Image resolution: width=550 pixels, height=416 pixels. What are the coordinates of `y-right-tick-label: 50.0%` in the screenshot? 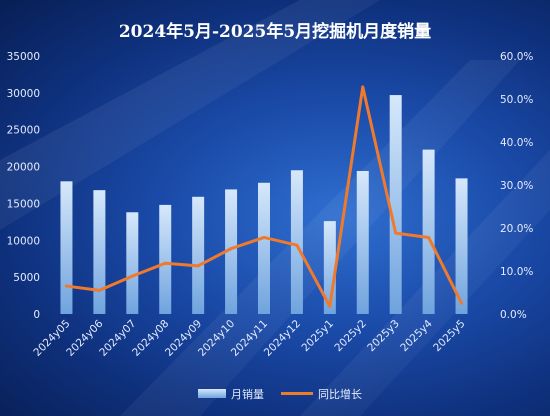 It's located at (516, 100).